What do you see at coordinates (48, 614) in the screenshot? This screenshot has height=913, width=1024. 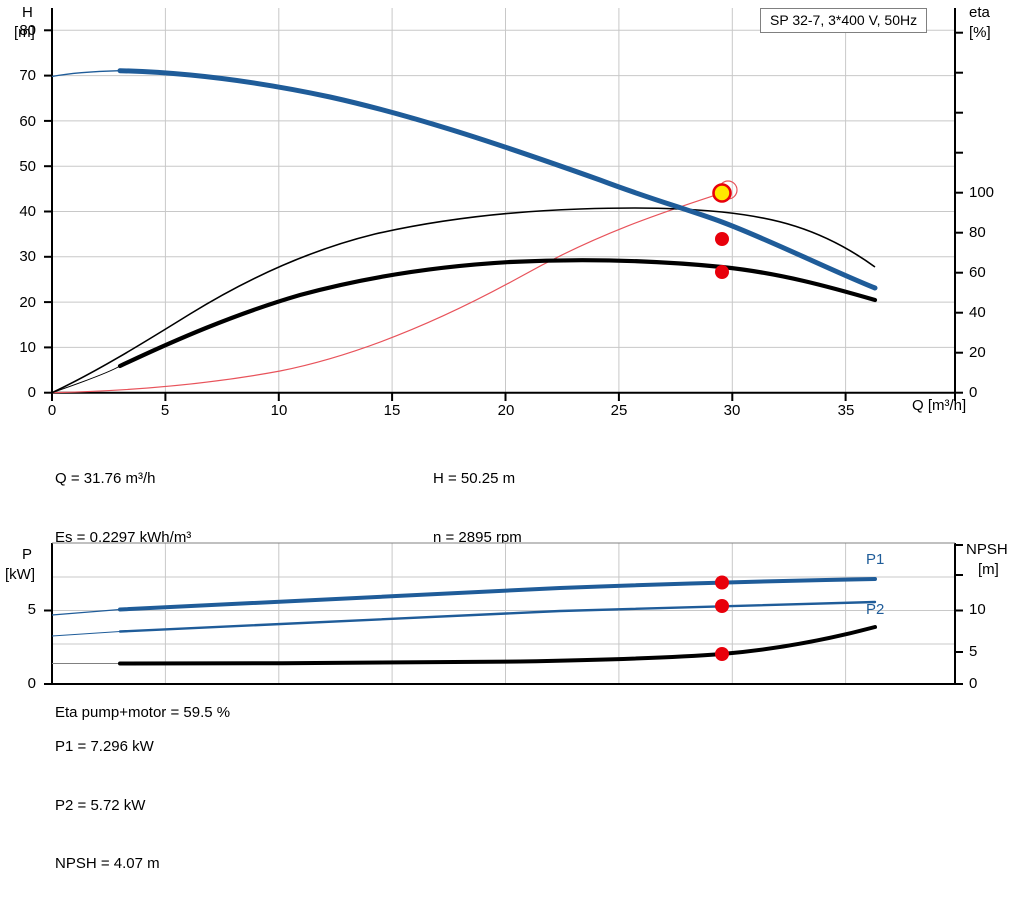 I see `lower-left-axis` at bounding box center [48, 614].